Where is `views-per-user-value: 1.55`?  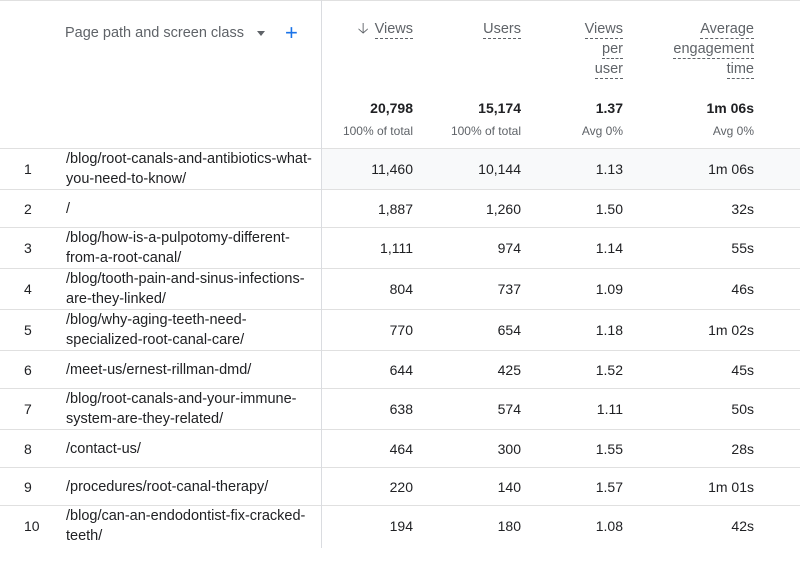 views-per-user-value: 1.55 is located at coordinates (609, 449).